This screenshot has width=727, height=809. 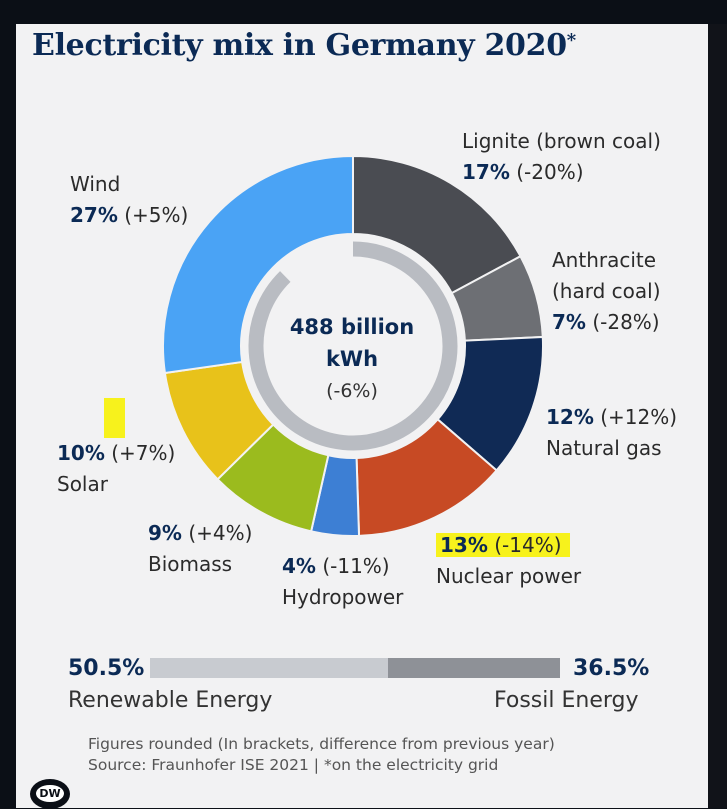 I want to click on dw-logo: DW, so click(x=50, y=794).